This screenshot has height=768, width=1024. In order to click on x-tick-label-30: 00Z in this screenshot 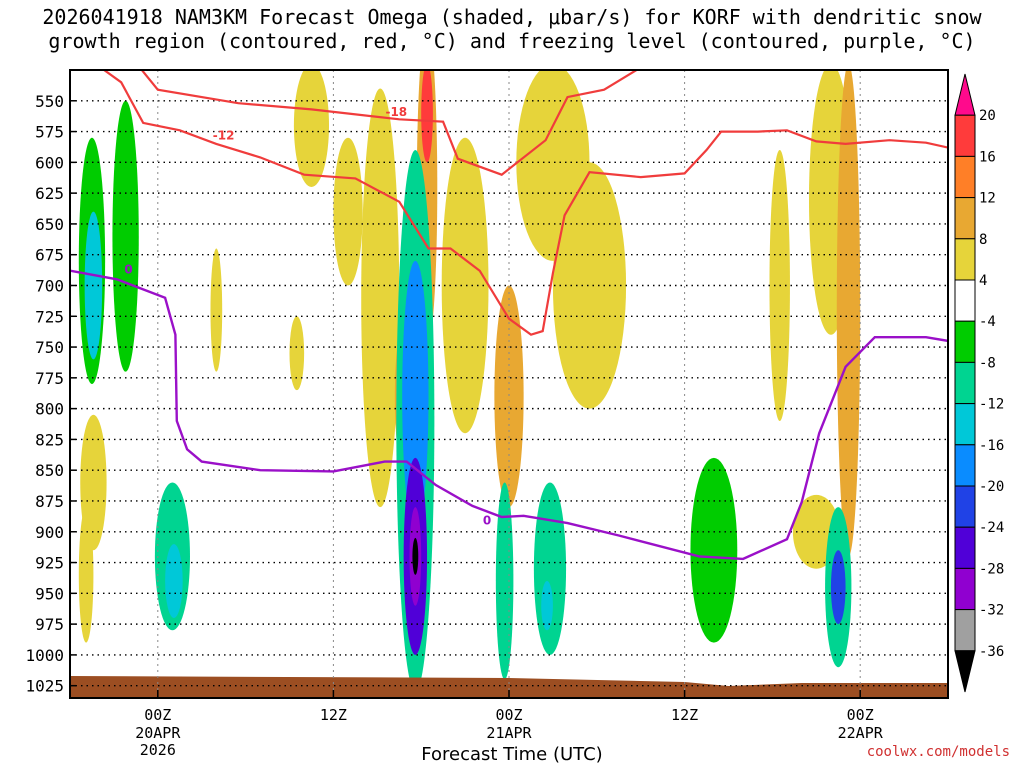, I will do `click(508, 715)`.